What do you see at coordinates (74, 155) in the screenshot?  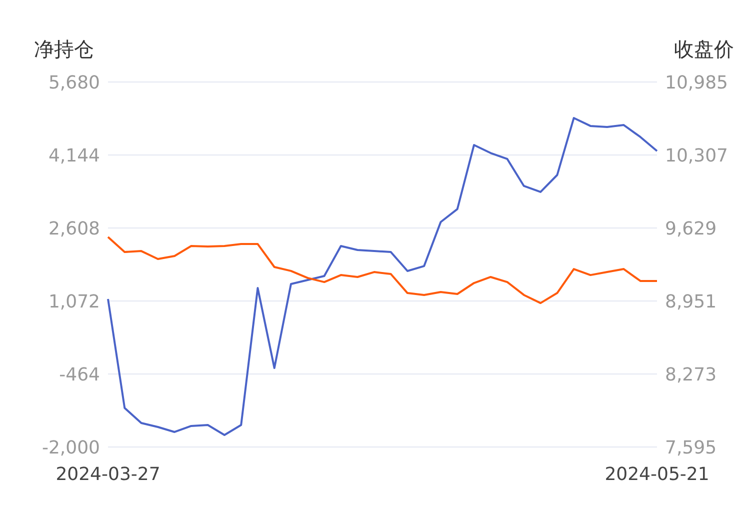 I see `y-tick-label: 4,144` at bounding box center [74, 155].